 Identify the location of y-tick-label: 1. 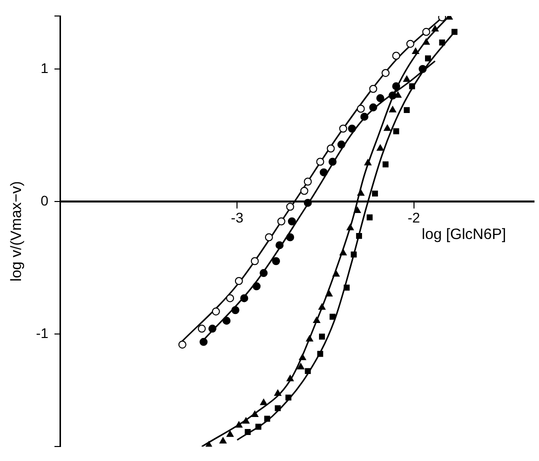
(44, 68).